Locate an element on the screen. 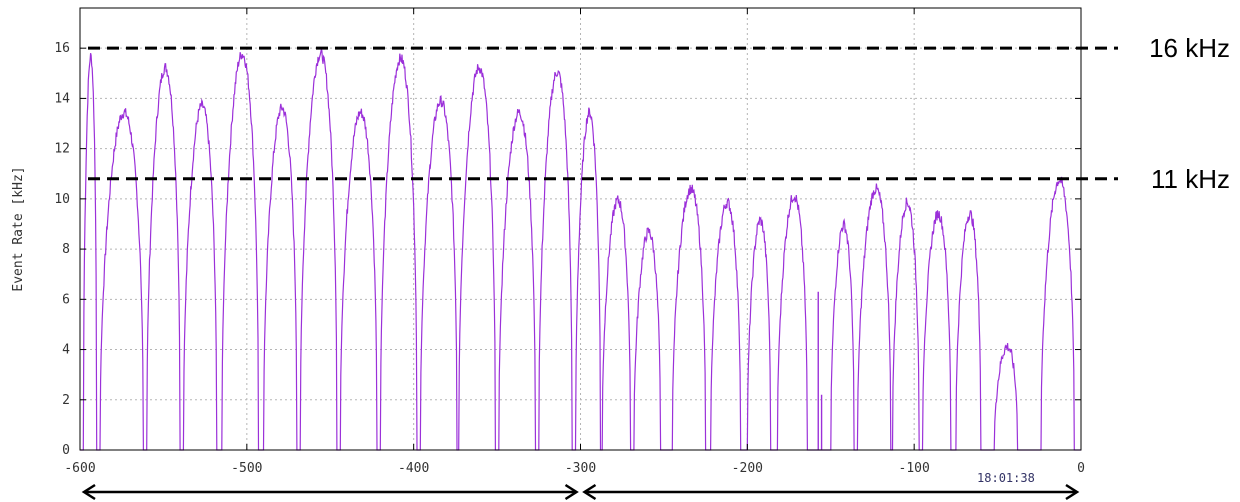  x-tick-label: -500 is located at coordinates (246, 468).